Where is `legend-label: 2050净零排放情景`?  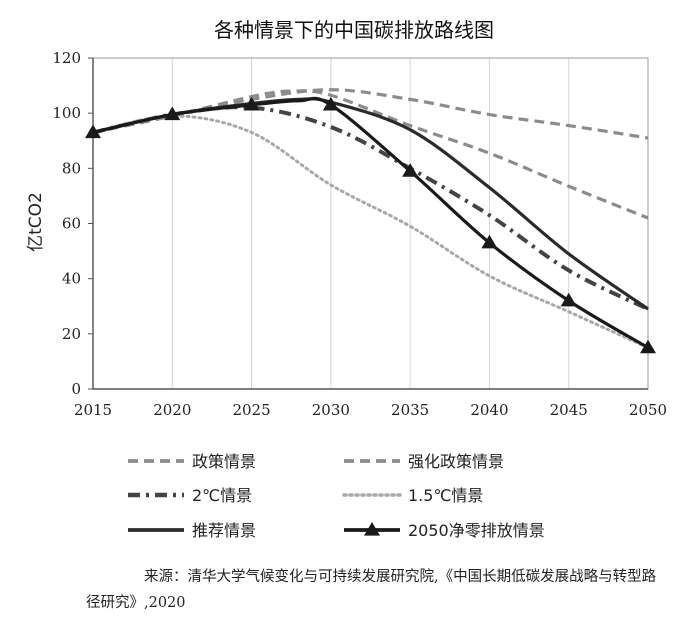
legend-label: 2050净零排放情景 is located at coordinates (476, 530).